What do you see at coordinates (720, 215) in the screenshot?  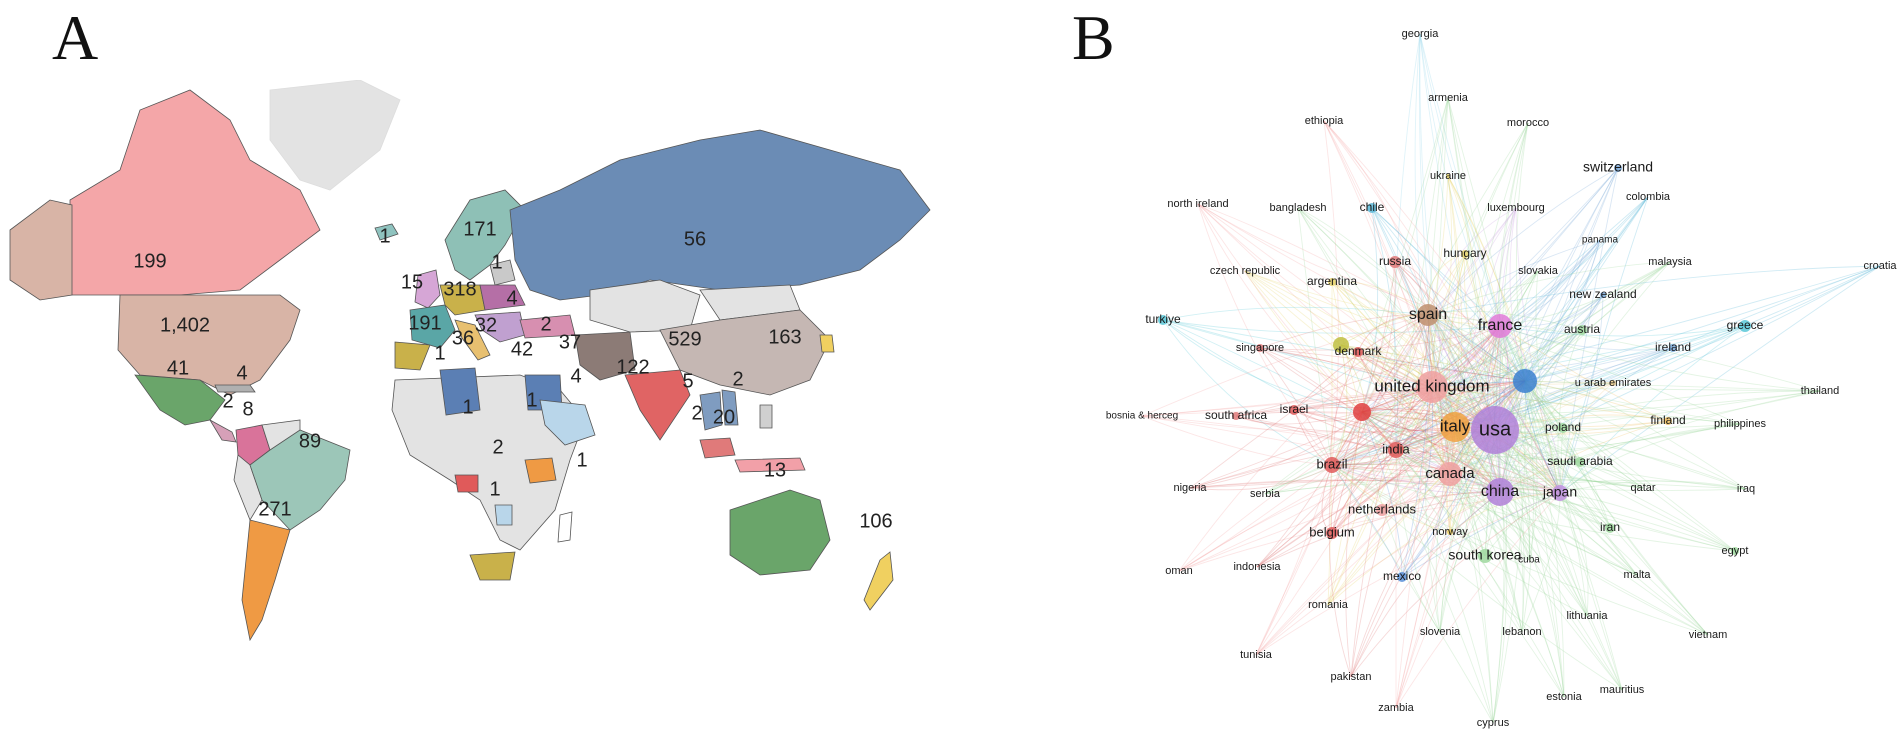 I see `region-russia` at bounding box center [720, 215].